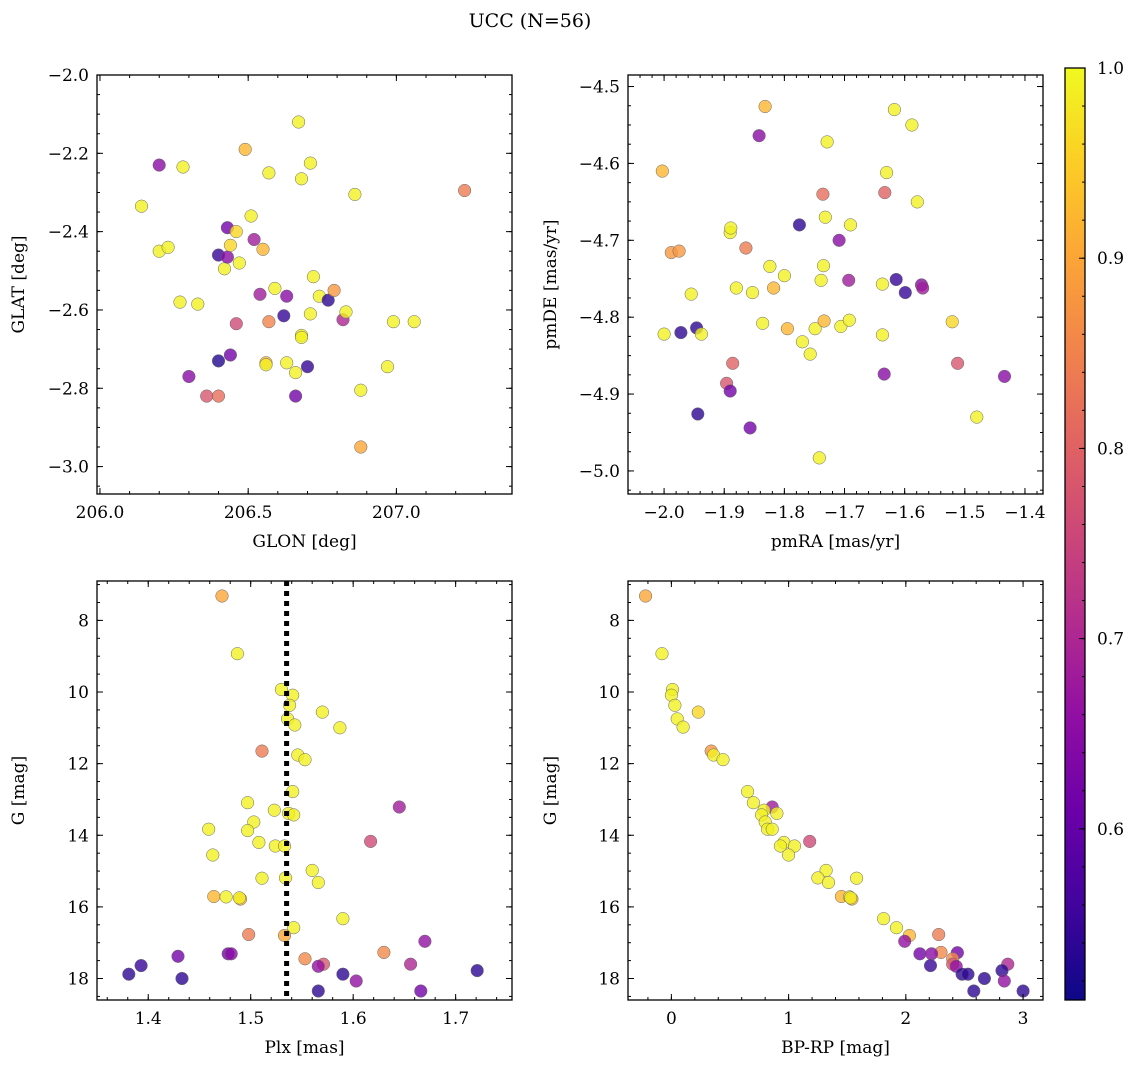 This screenshot has width=1136, height=1068. What do you see at coordinates (1110, 830) in the screenshot?
I see `colorbar-tick-label: 0.6` at bounding box center [1110, 830].